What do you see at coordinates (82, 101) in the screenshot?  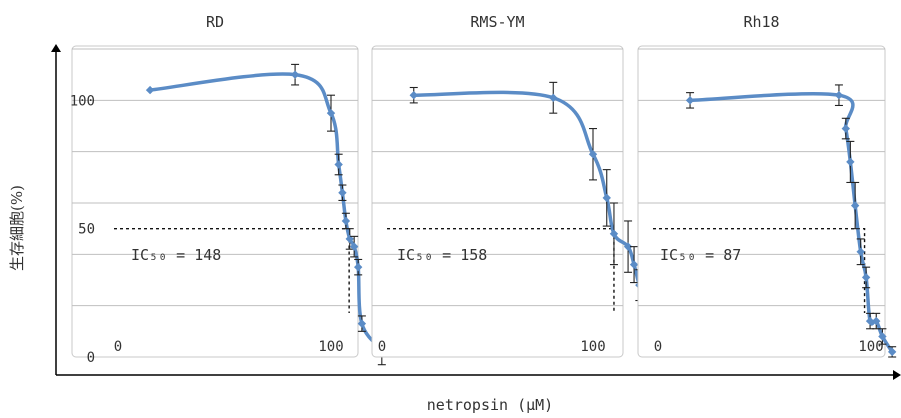 I see `y-tick-label: 100` at bounding box center [82, 101].